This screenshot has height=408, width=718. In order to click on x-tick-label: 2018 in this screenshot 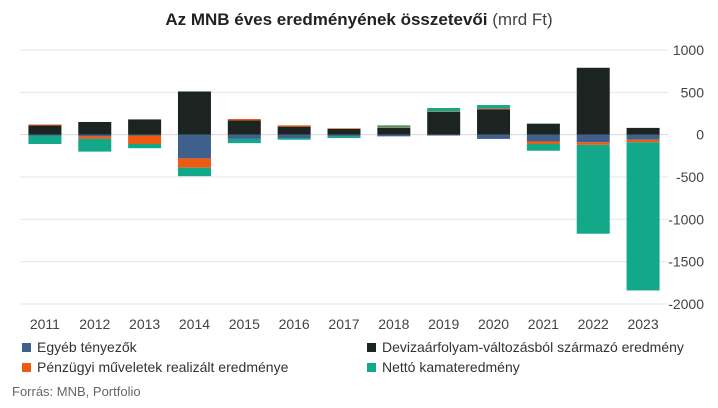, I will do `click(393, 324)`.